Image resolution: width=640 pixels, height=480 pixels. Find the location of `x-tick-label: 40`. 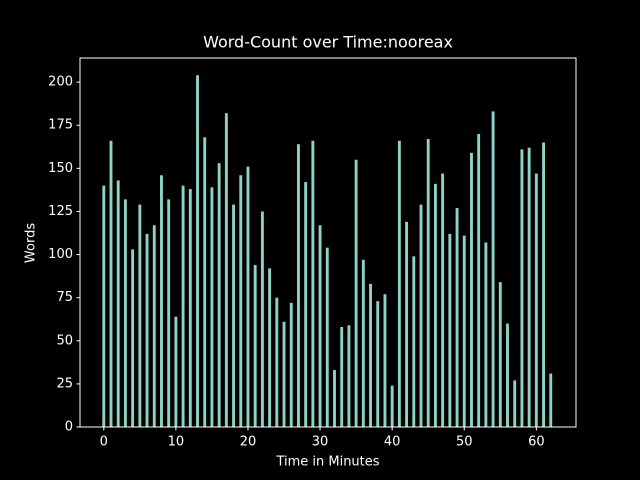

x-tick-label: 40 is located at coordinates (392, 442).